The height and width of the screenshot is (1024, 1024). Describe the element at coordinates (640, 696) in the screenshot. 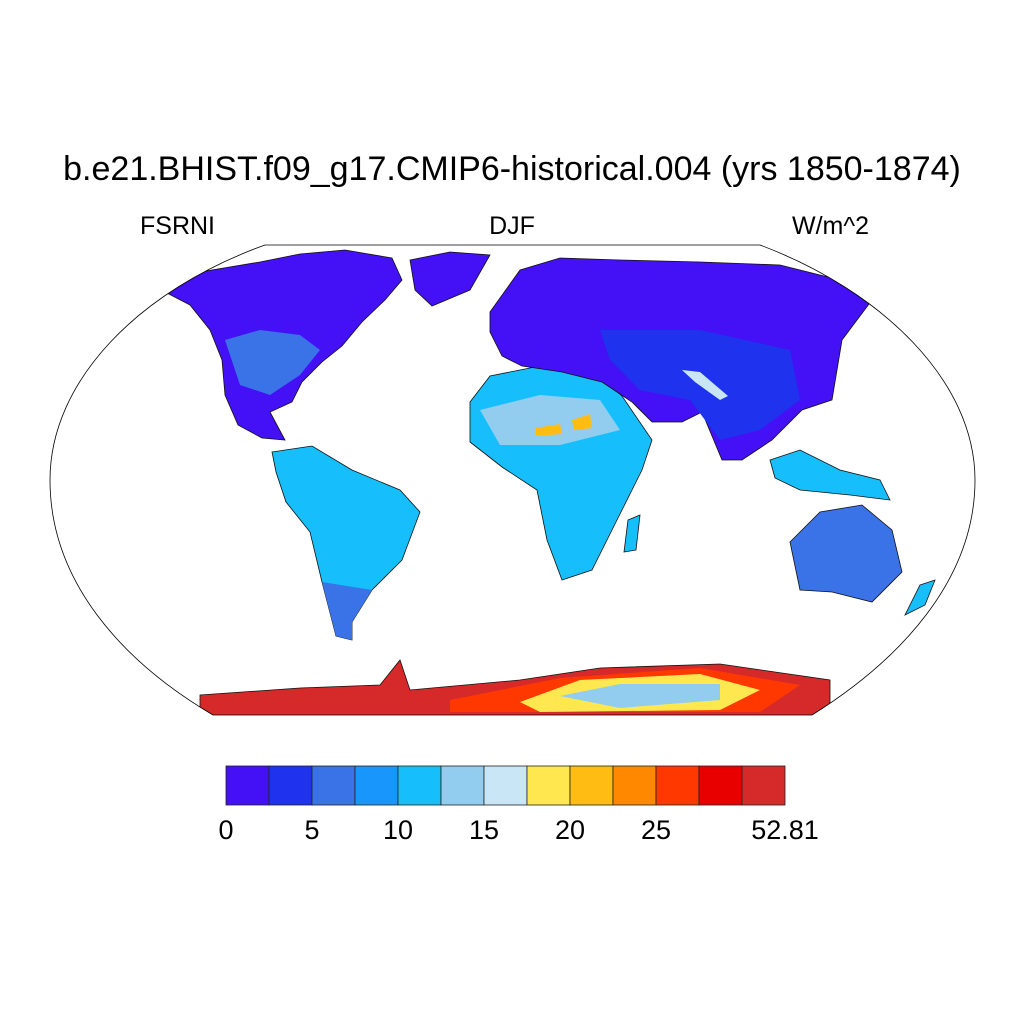

I see `antarctica-plateau-blue` at that location.